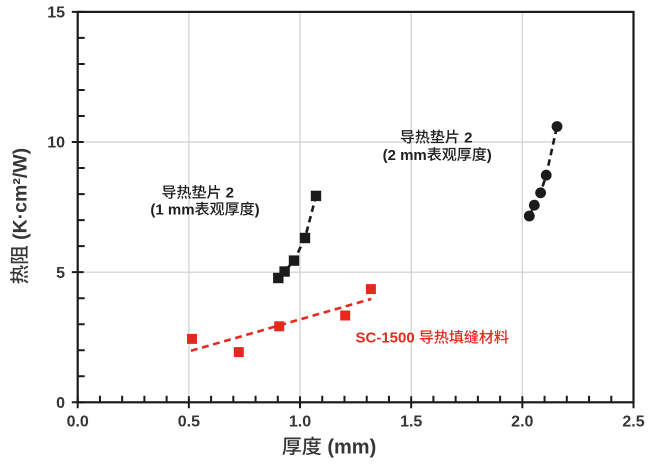 The height and width of the screenshot is (465, 653). I want to click on svg-text: 0.0, so click(78, 422).